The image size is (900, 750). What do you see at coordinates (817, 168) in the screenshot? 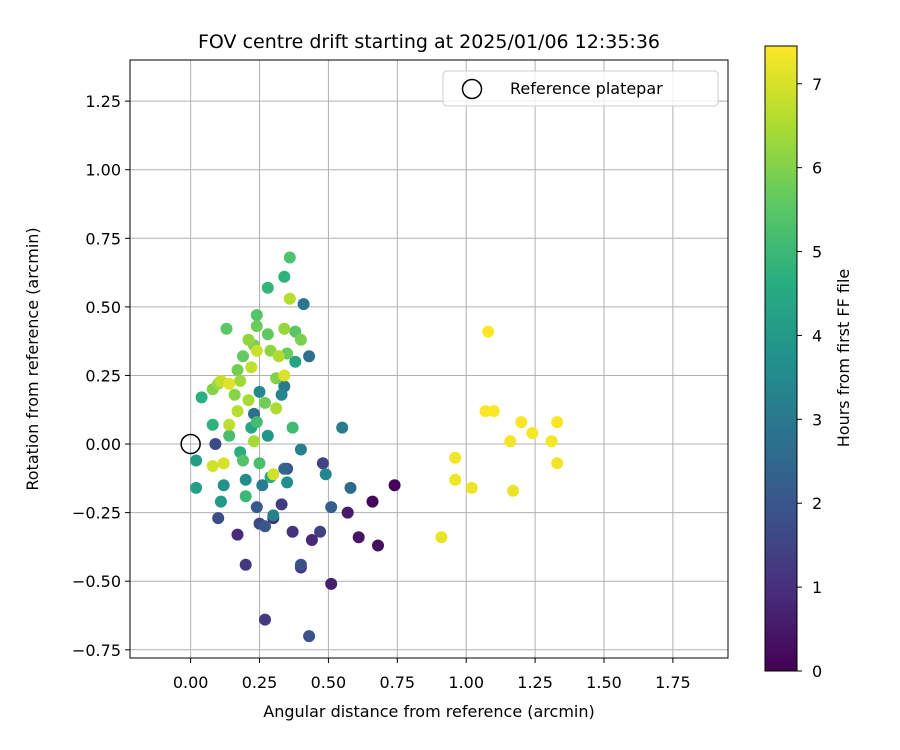
I see `colorbar-tick-label: 6` at bounding box center [817, 168].